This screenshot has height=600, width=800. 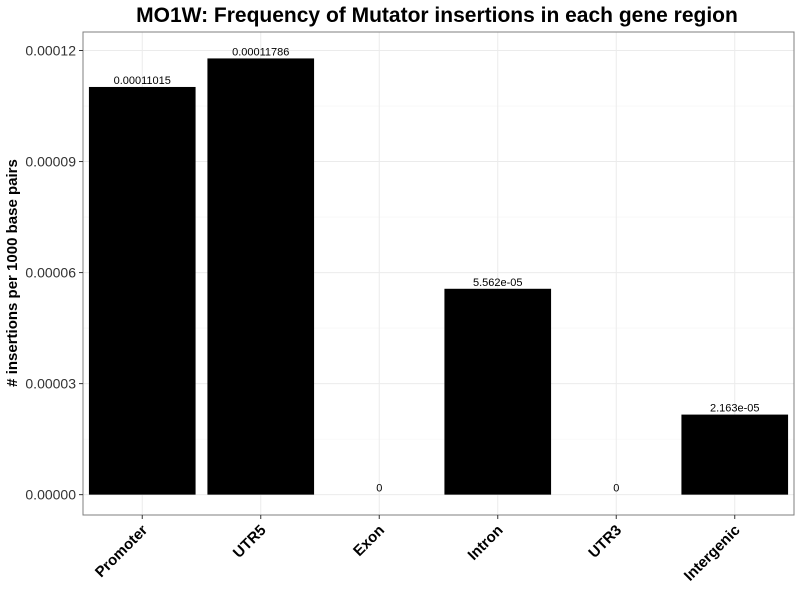 I want to click on data-label-intron: 5.562e-05, so click(x=498, y=283).